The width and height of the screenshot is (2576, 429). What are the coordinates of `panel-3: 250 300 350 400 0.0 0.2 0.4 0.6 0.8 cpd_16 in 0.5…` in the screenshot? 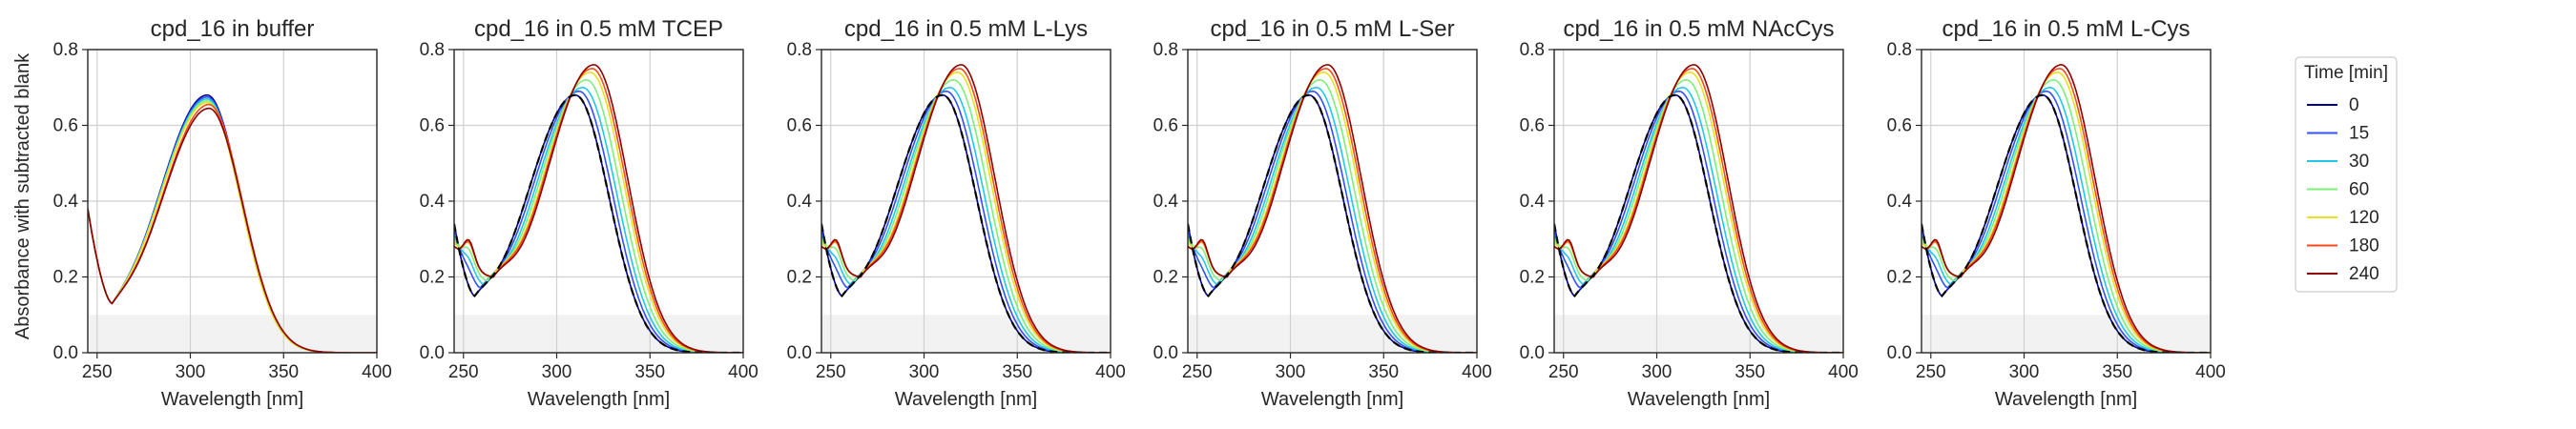 It's located at (956, 213).